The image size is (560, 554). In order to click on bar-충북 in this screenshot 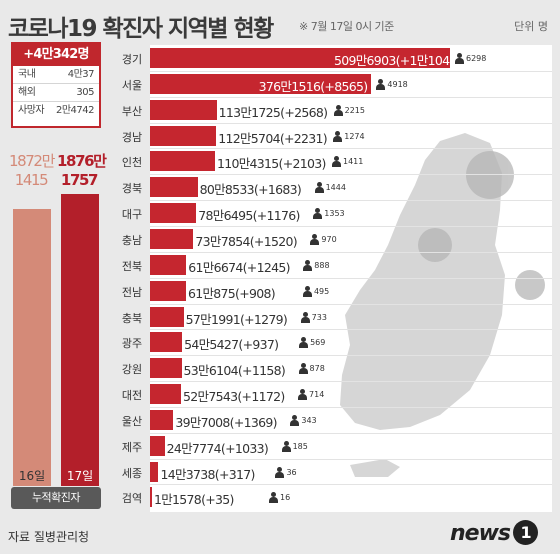, I will do `click(167, 316)`.